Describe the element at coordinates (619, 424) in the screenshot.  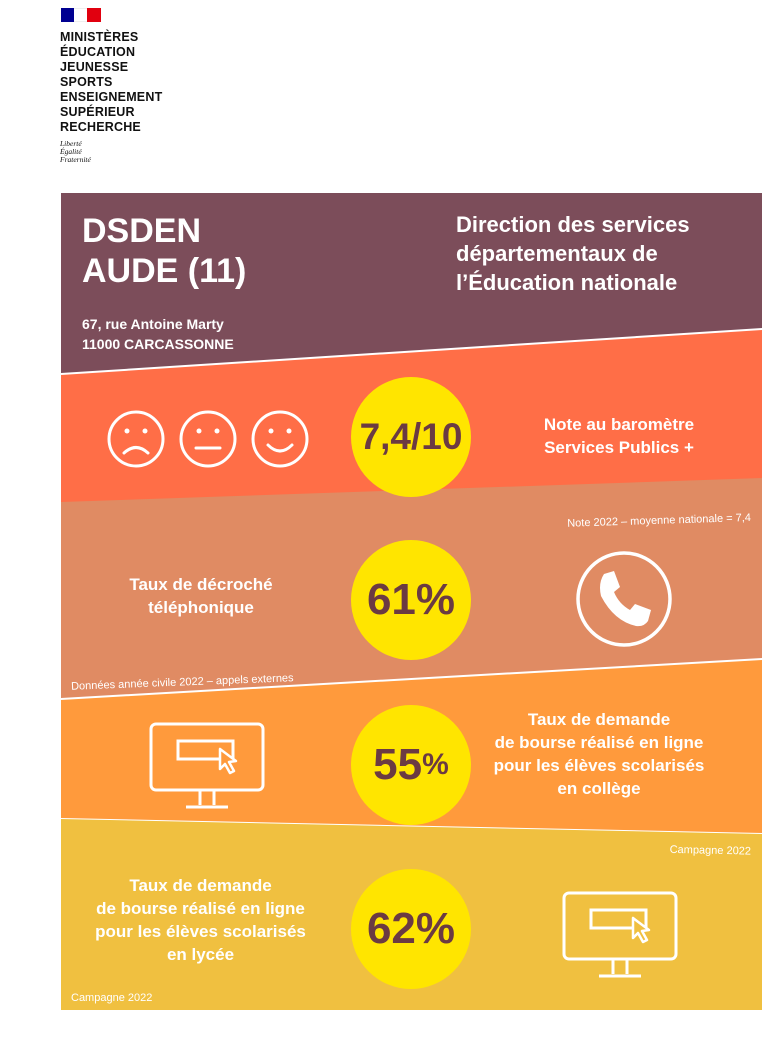
I see `label-line: Note au baromètre` at that location.